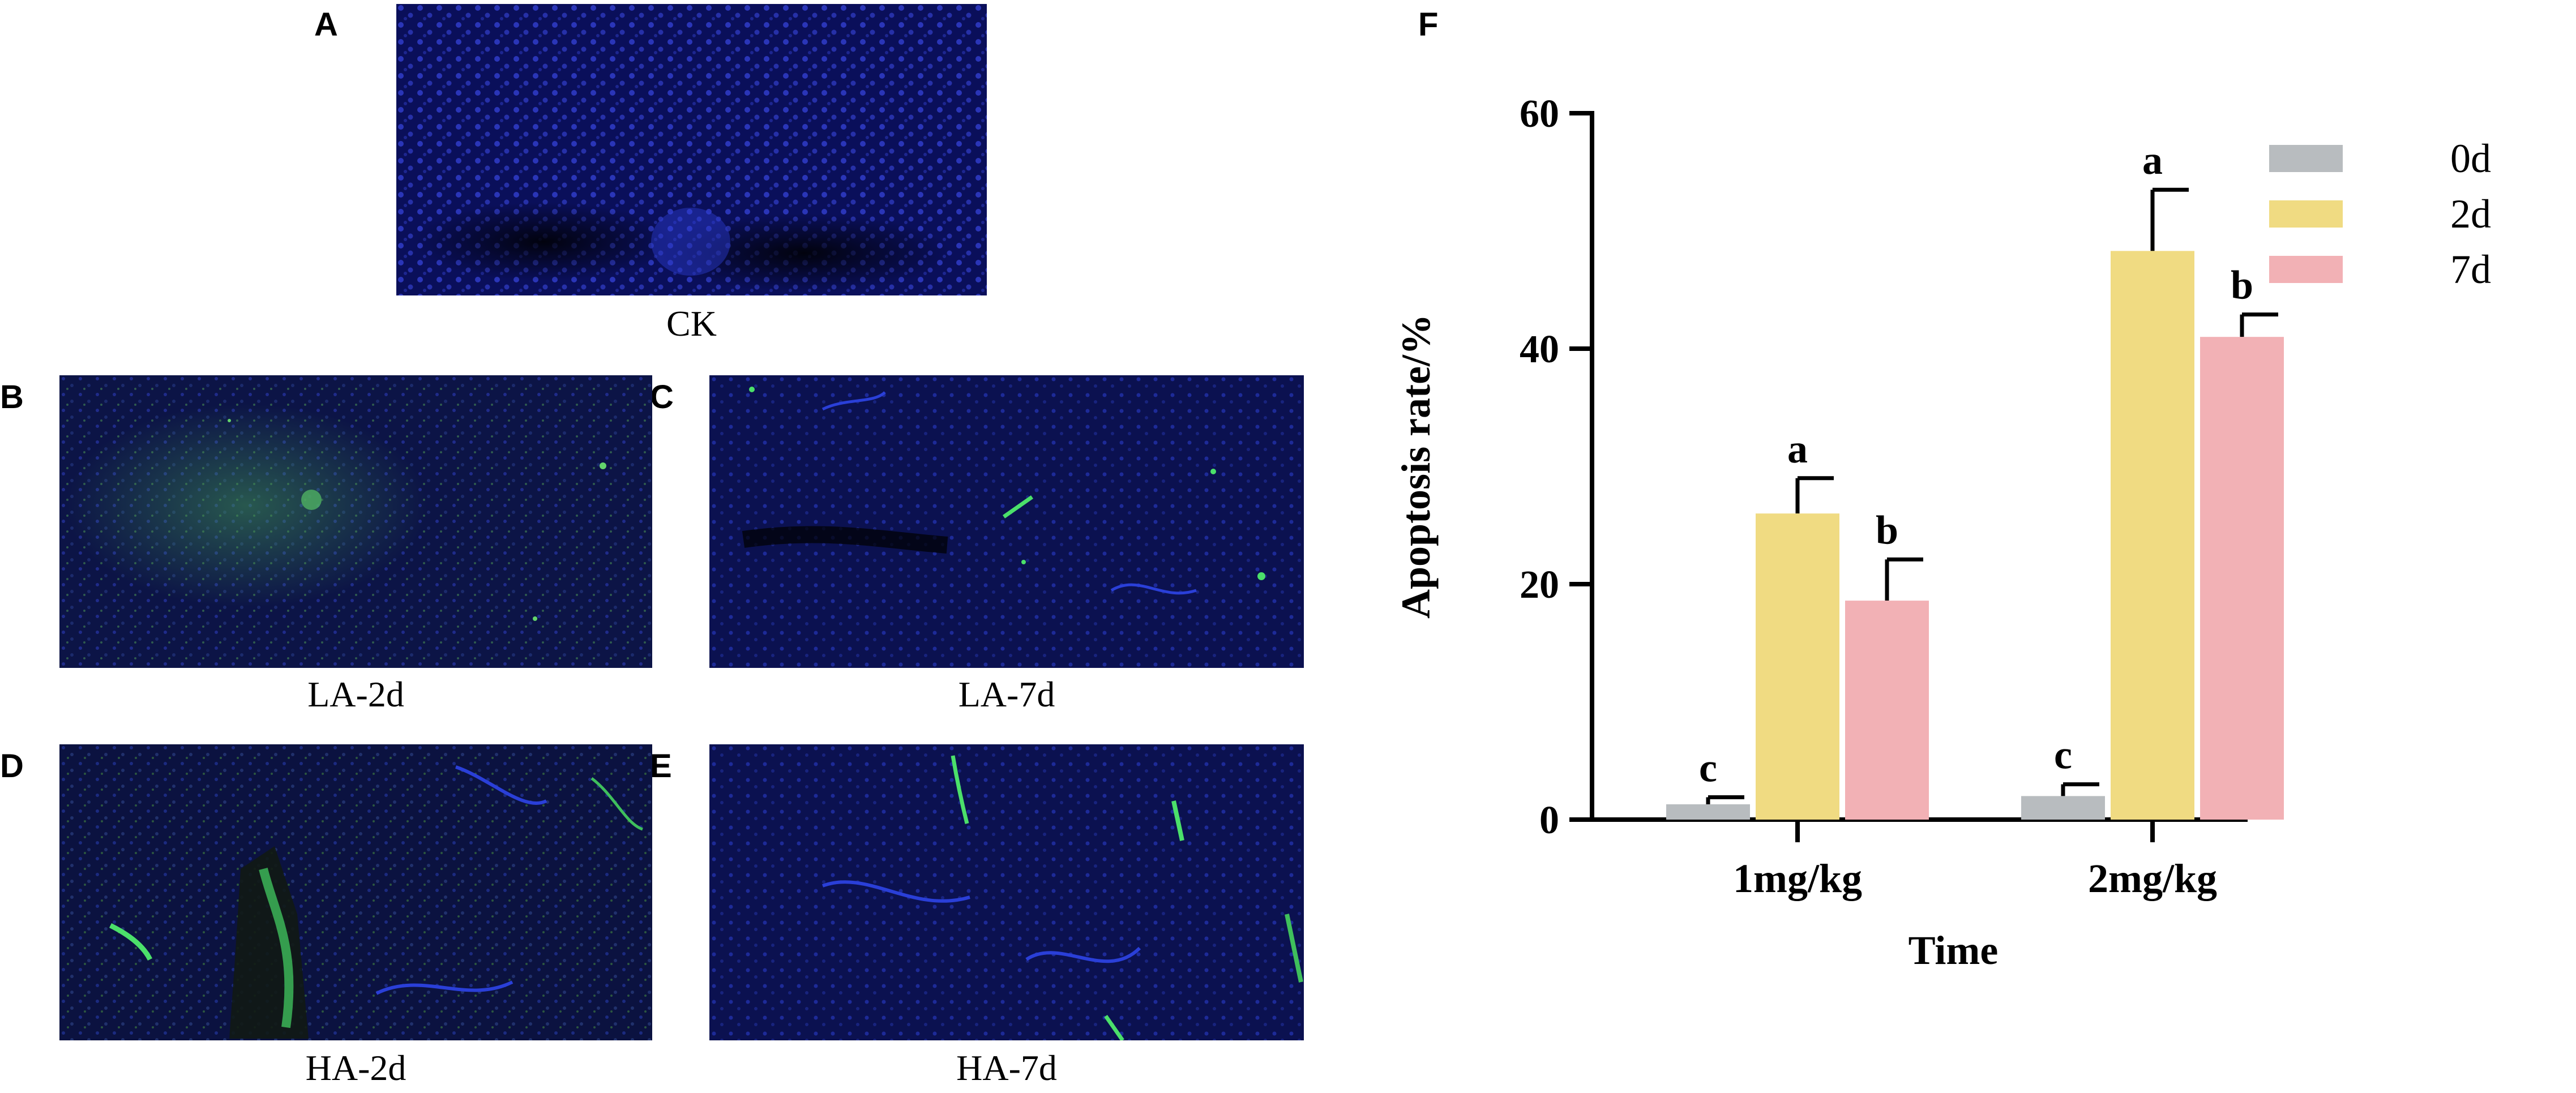  Describe the element at coordinates (355, 1068) in the screenshot. I see `caption-ha-2d: HA-2d` at that location.